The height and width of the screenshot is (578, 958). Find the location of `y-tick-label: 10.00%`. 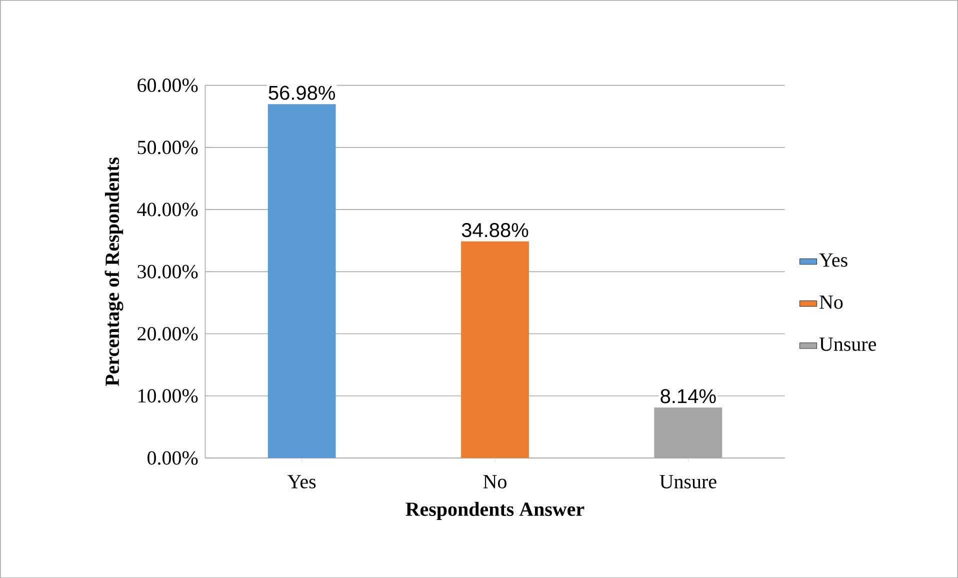

y-tick-label: 10.00% is located at coordinates (168, 395).